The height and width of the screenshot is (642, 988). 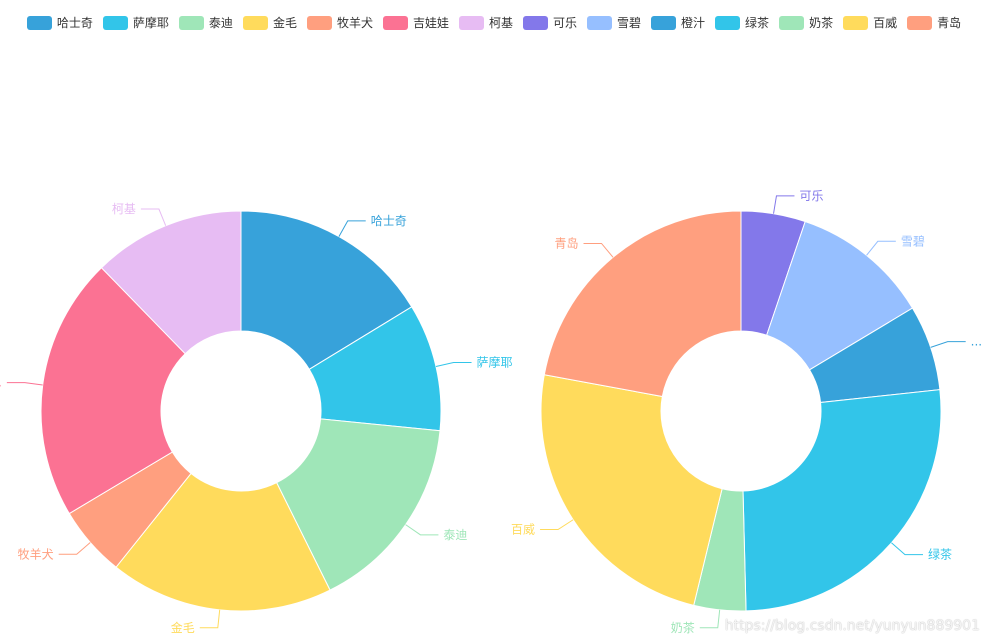 What do you see at coordinates (205, 22) in the screenshot?
I see `legend-item: 泰迪` at bounding box center [205, 22].